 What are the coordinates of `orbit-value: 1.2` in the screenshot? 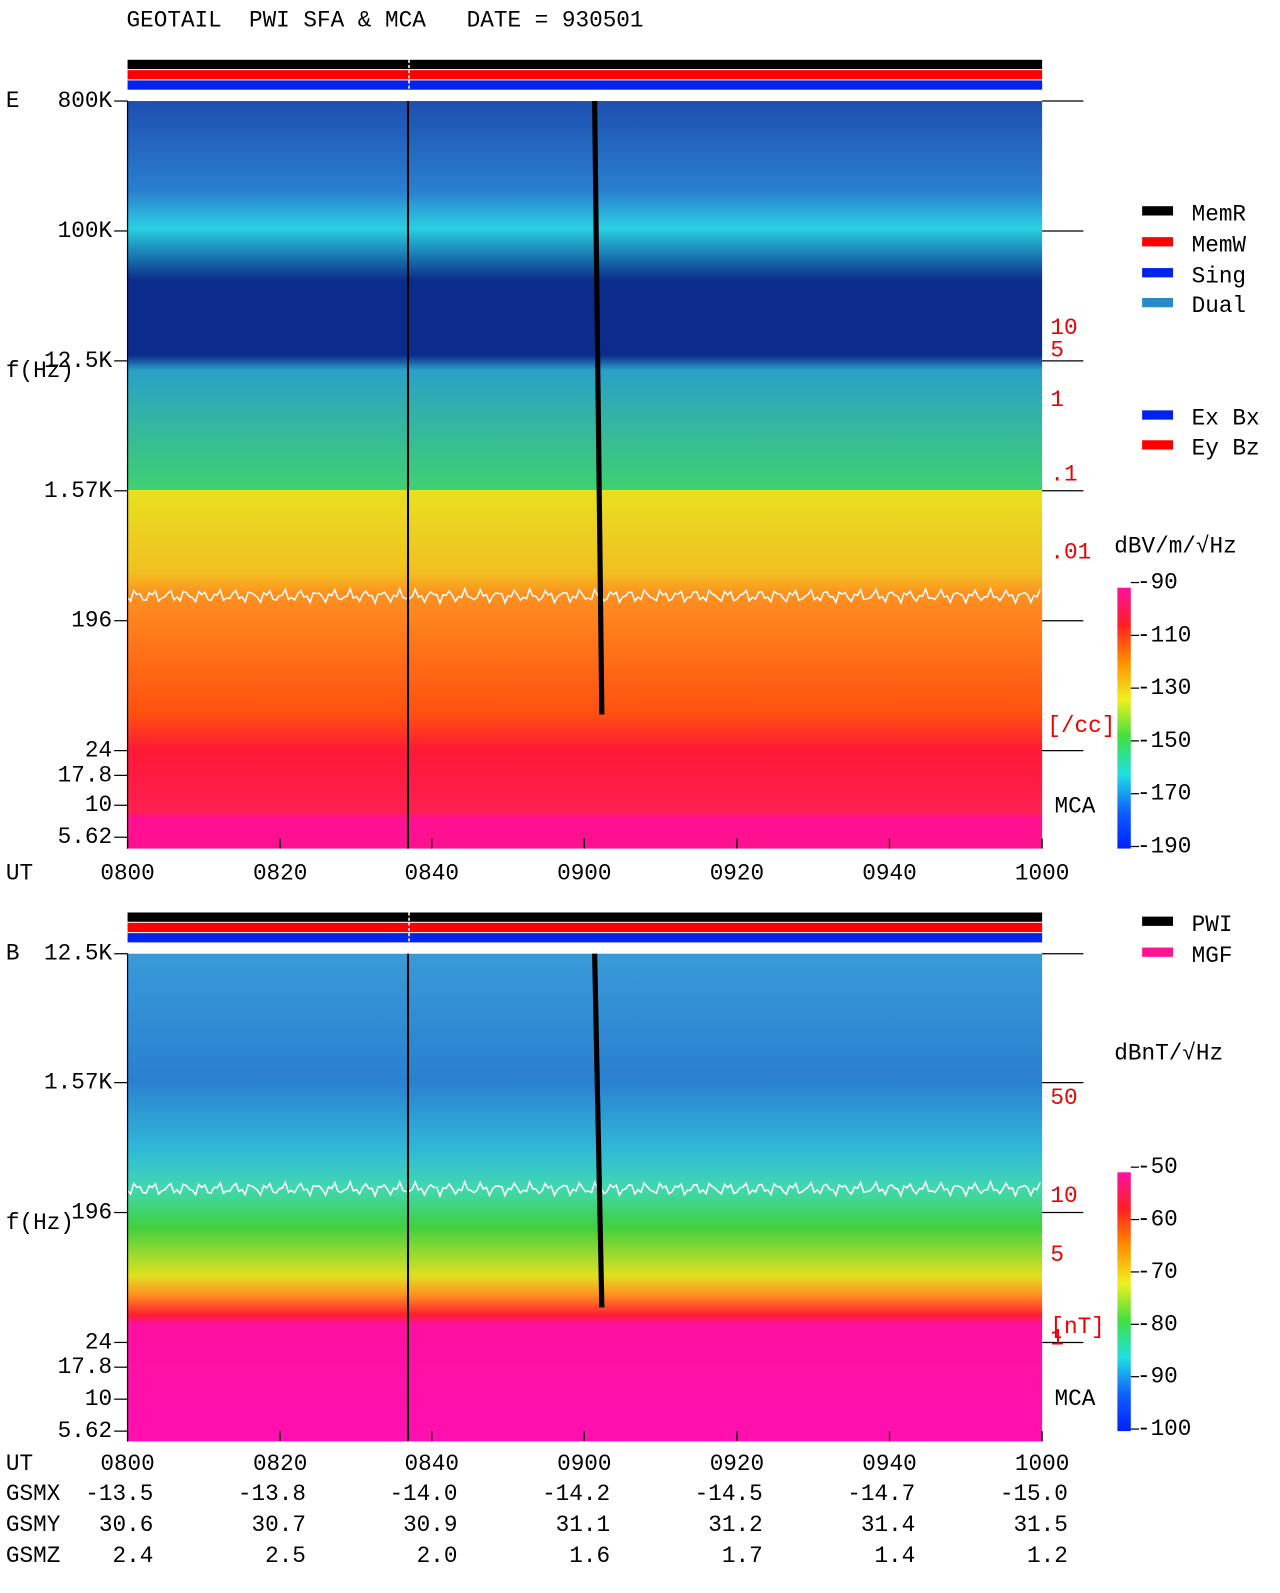 It's located at (1047, 1556).